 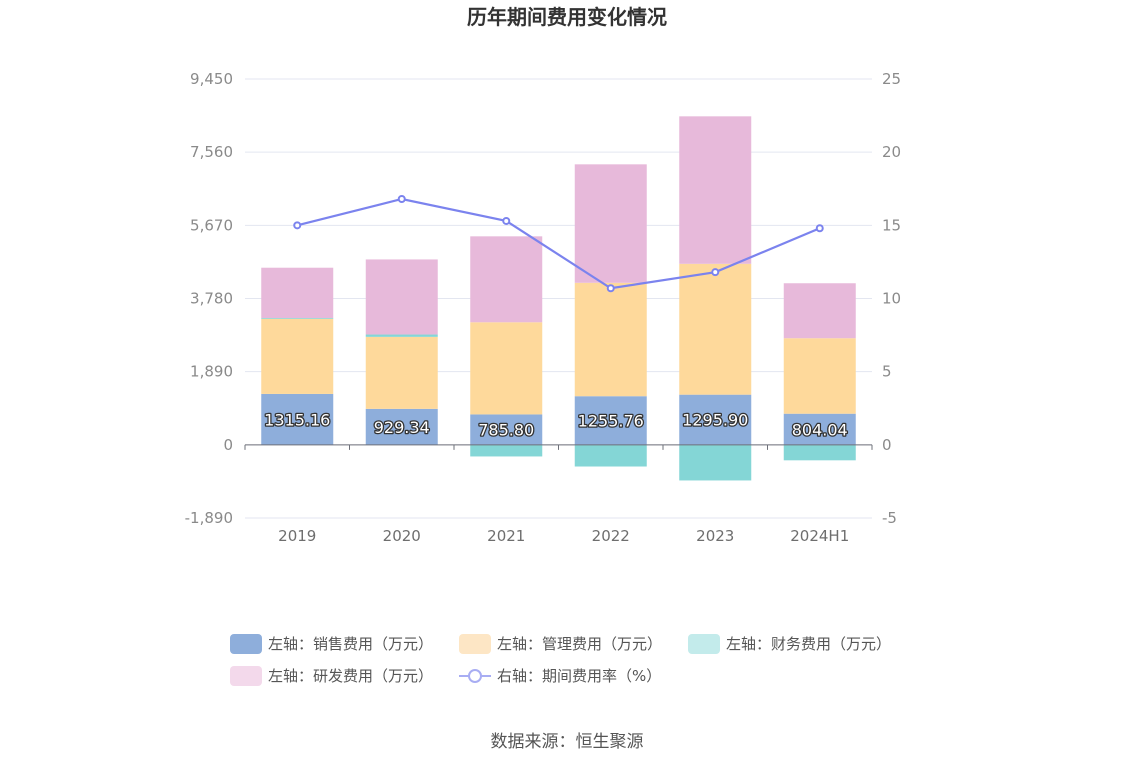 What do you see at coordinates (211, 225) in the screenshot?
I see `left-axis-tick-label: 5,670` at bounding box center [211, 225].